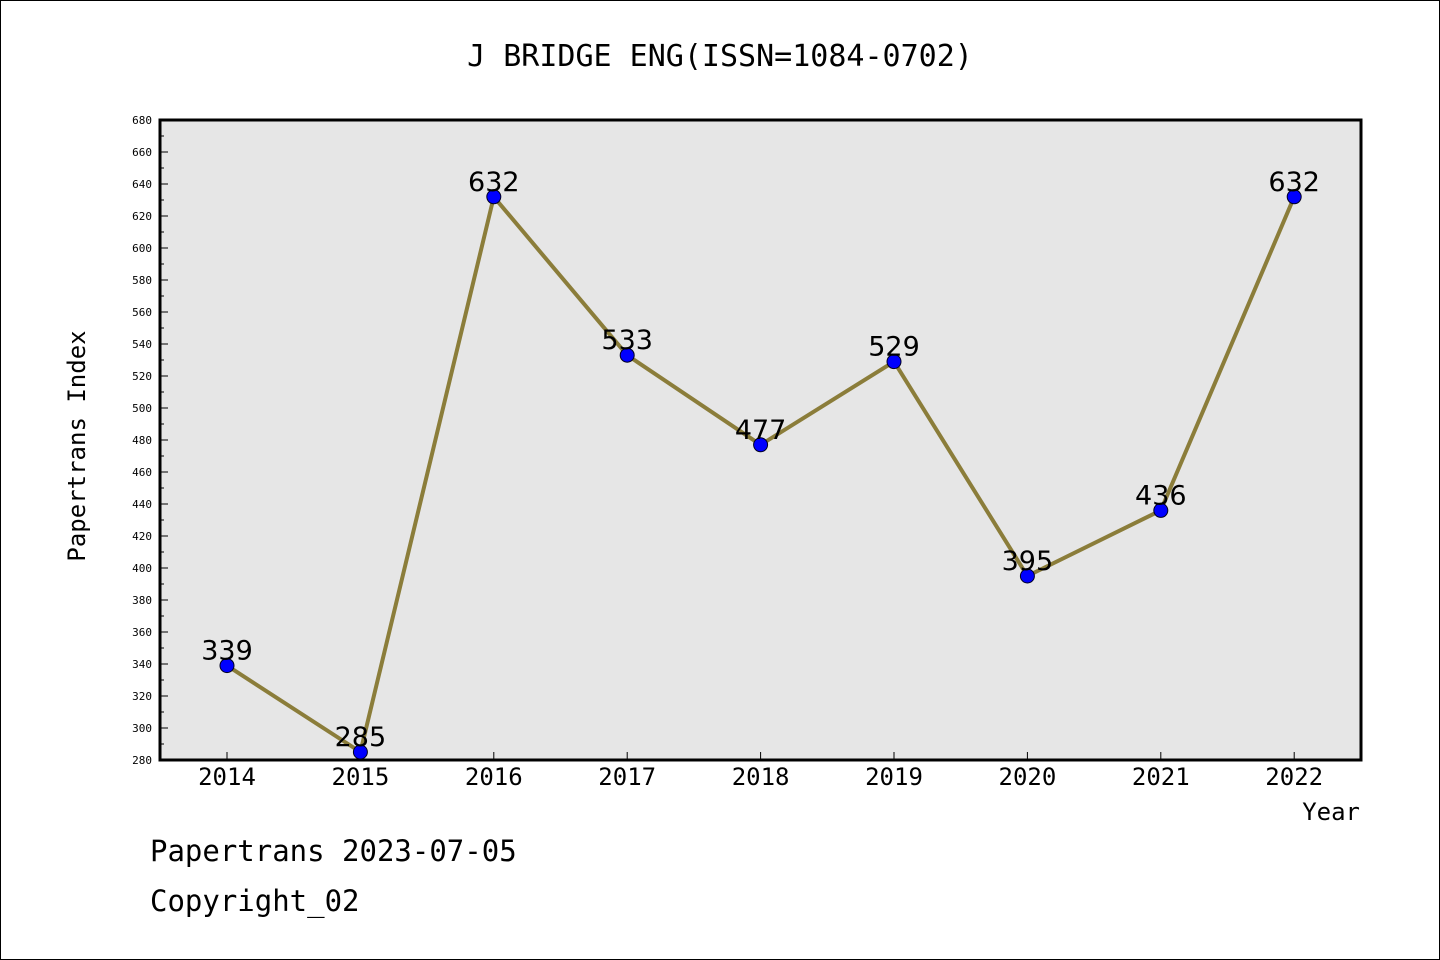  What do you see at coordinates (627, 340) in the screenshot?
I see `data-value-label: 533` at bounding box center [627, 340].